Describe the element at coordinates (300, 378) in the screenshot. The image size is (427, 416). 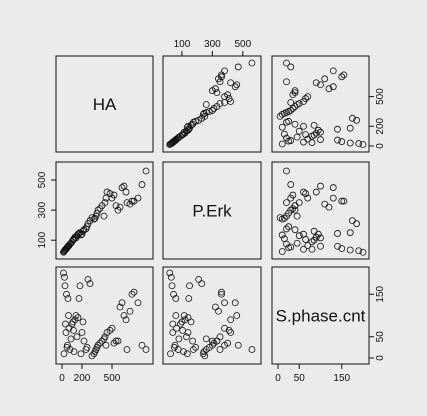
I see `x-tick-label-bottom-s-phase-cnt-1: 50` at that location.